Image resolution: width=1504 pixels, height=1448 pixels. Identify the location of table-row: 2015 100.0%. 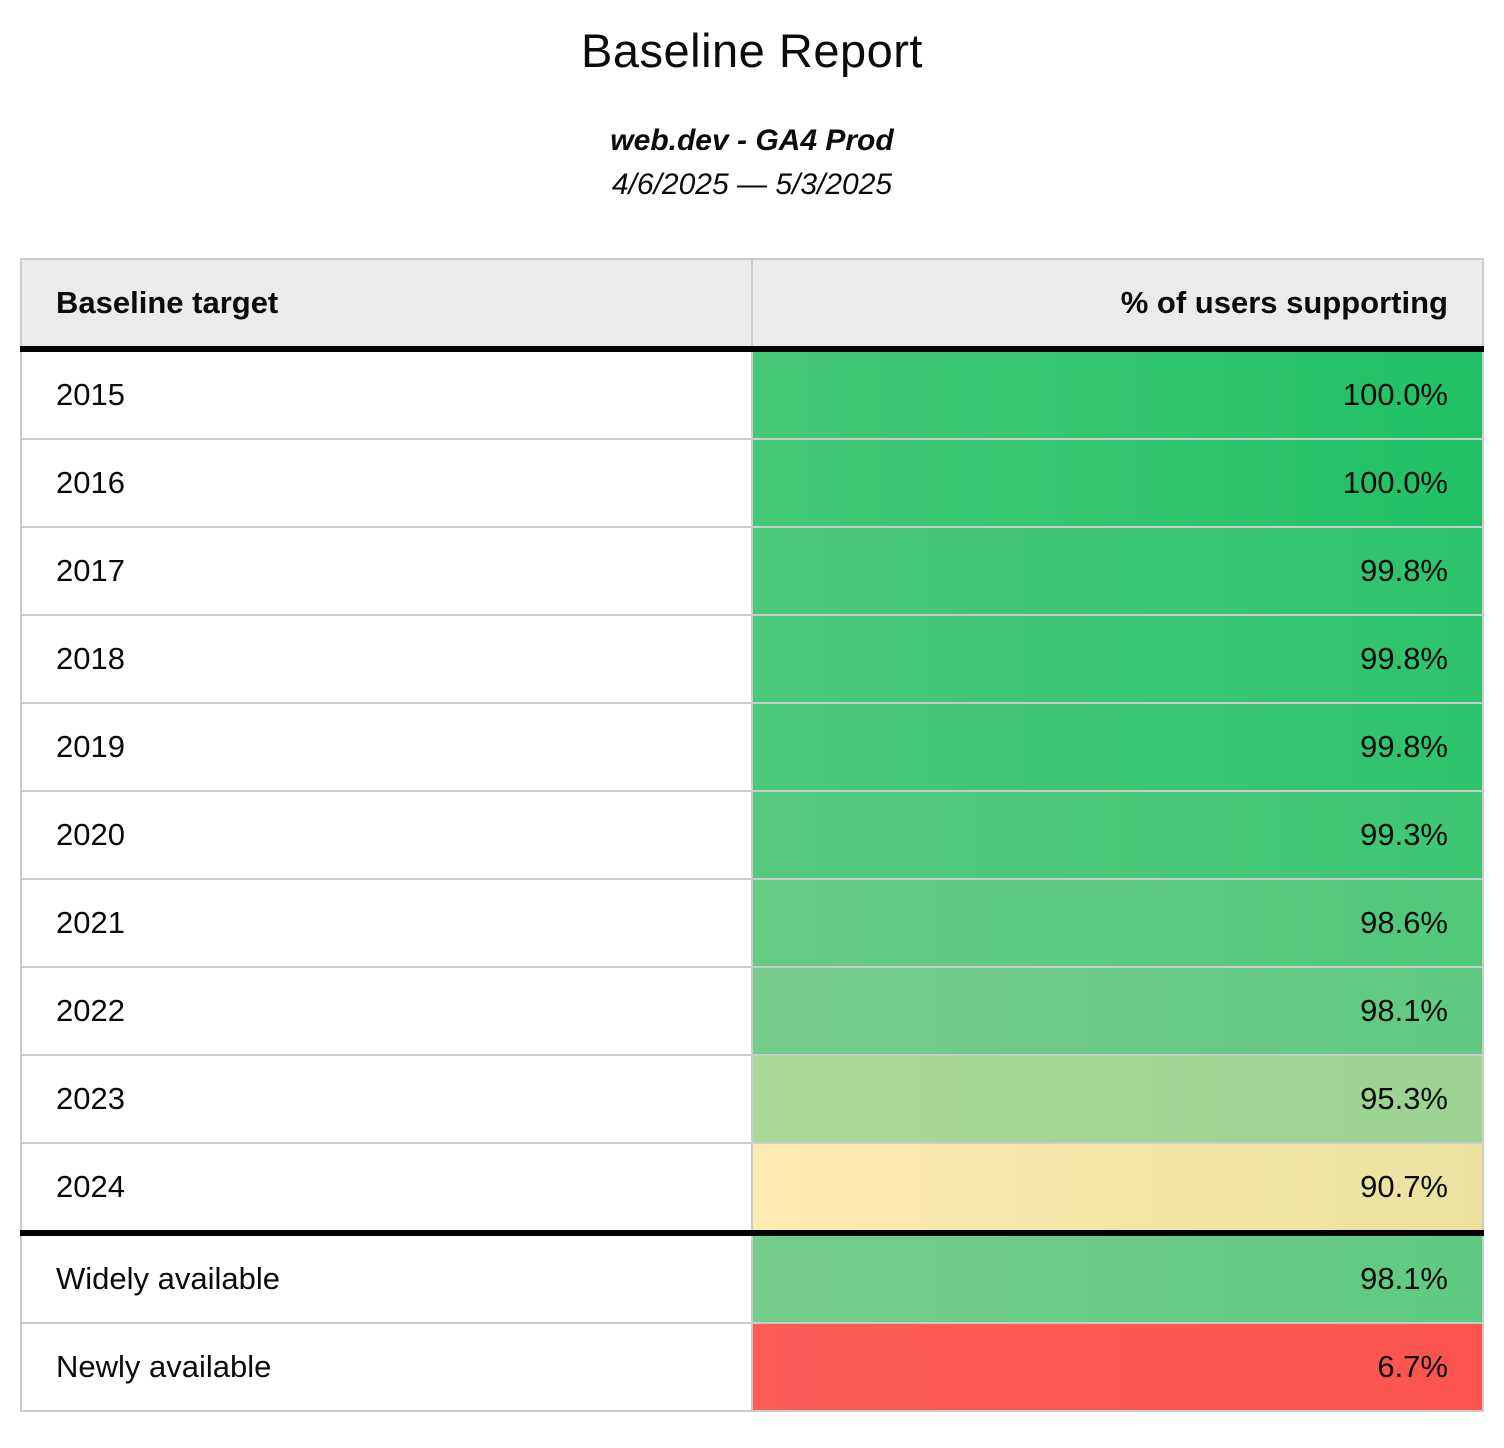
(752, 393).